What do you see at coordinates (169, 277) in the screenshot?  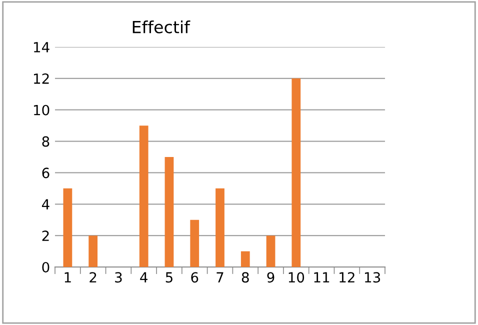 I see `x-tick-label: 5` at bounding box center [169, 277].